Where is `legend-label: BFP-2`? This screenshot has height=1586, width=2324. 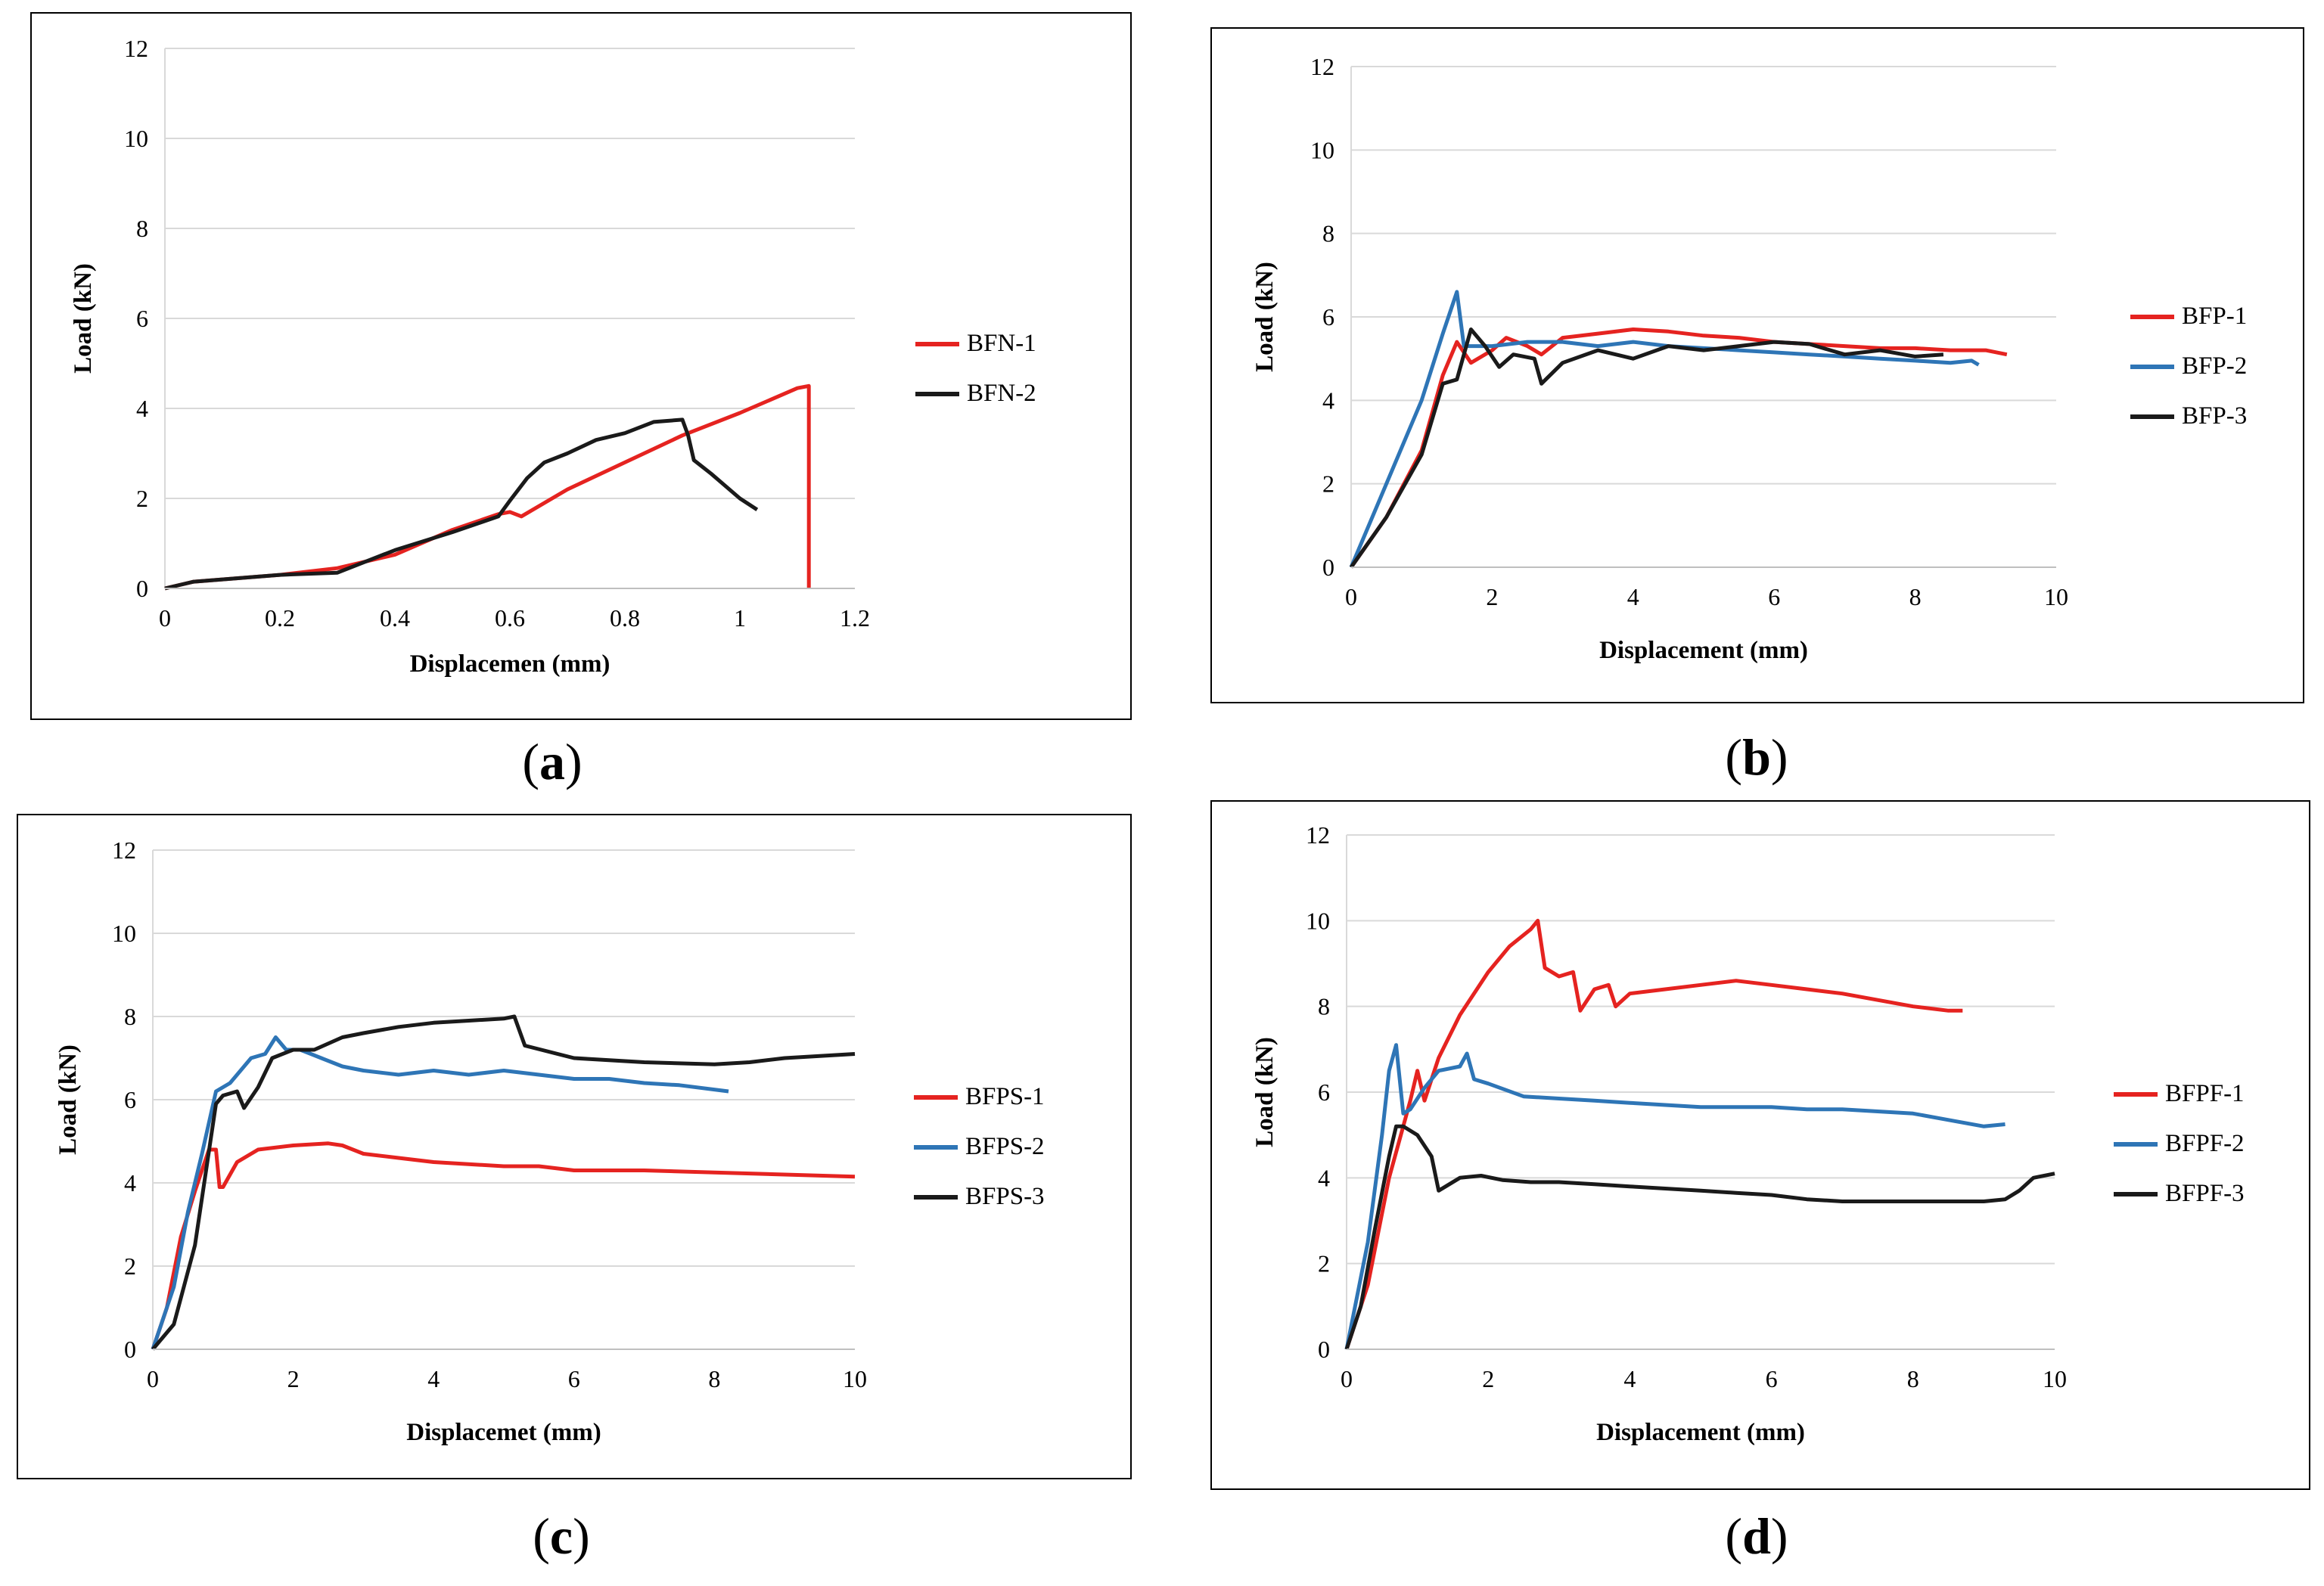
legend-label: BFP-2 is located at coordinates (2215, 366).